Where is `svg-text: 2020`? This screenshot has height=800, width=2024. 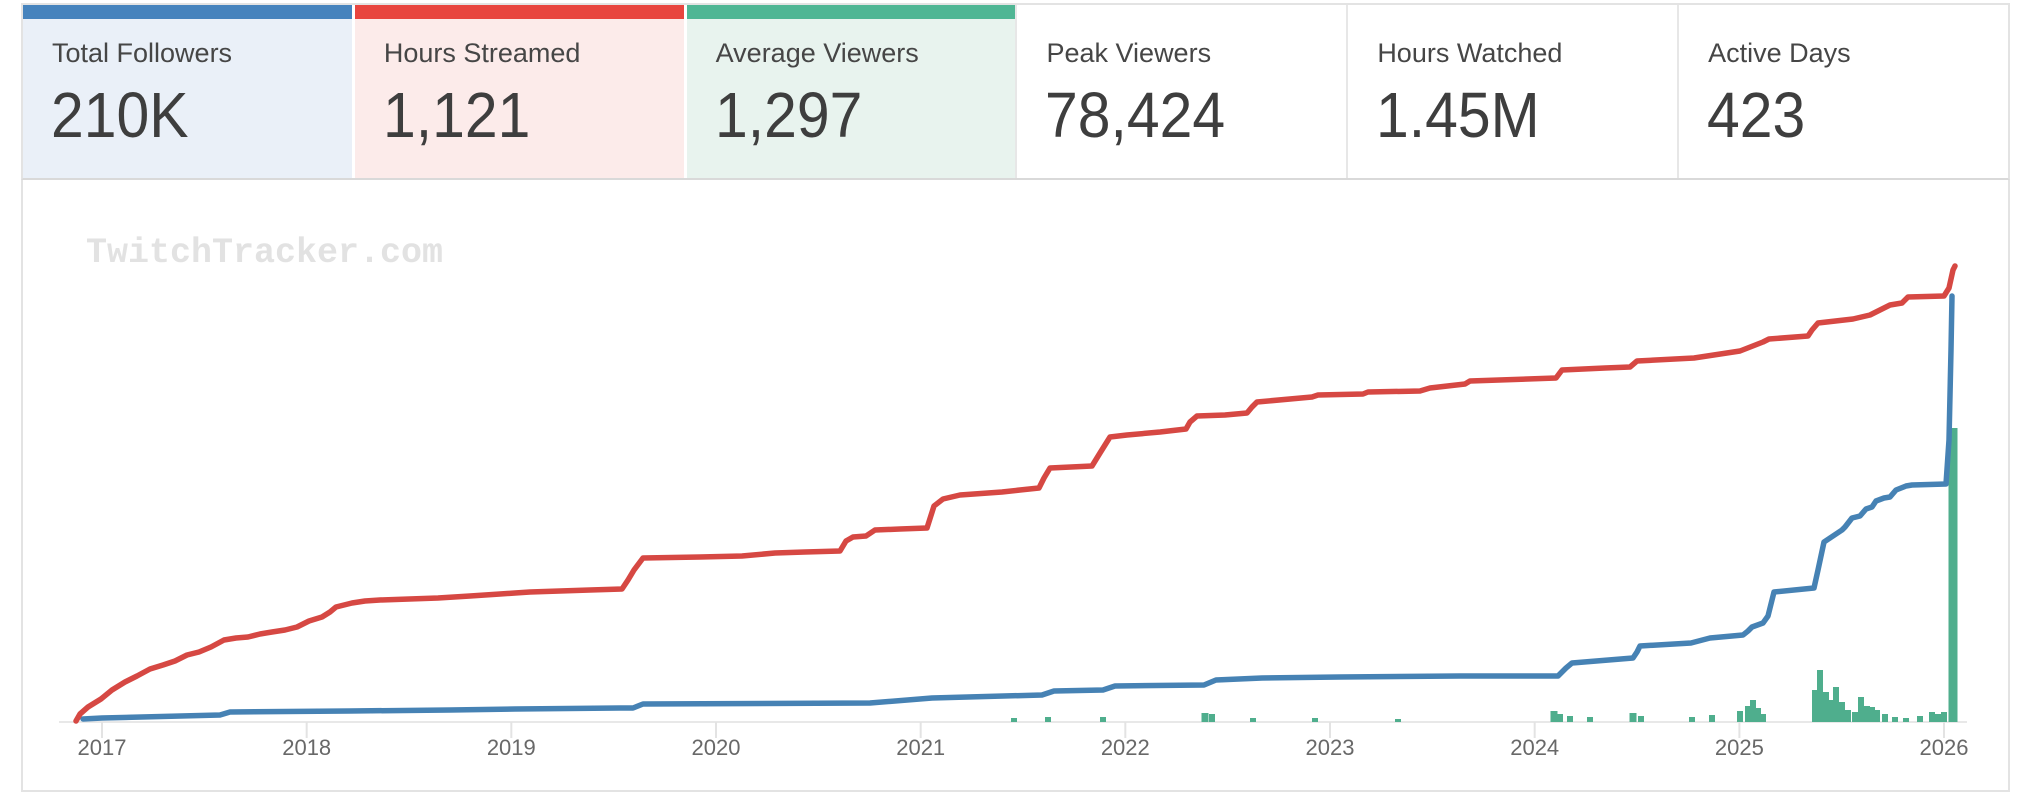
svg-text: 2020 is located at coordinates (716, 747).